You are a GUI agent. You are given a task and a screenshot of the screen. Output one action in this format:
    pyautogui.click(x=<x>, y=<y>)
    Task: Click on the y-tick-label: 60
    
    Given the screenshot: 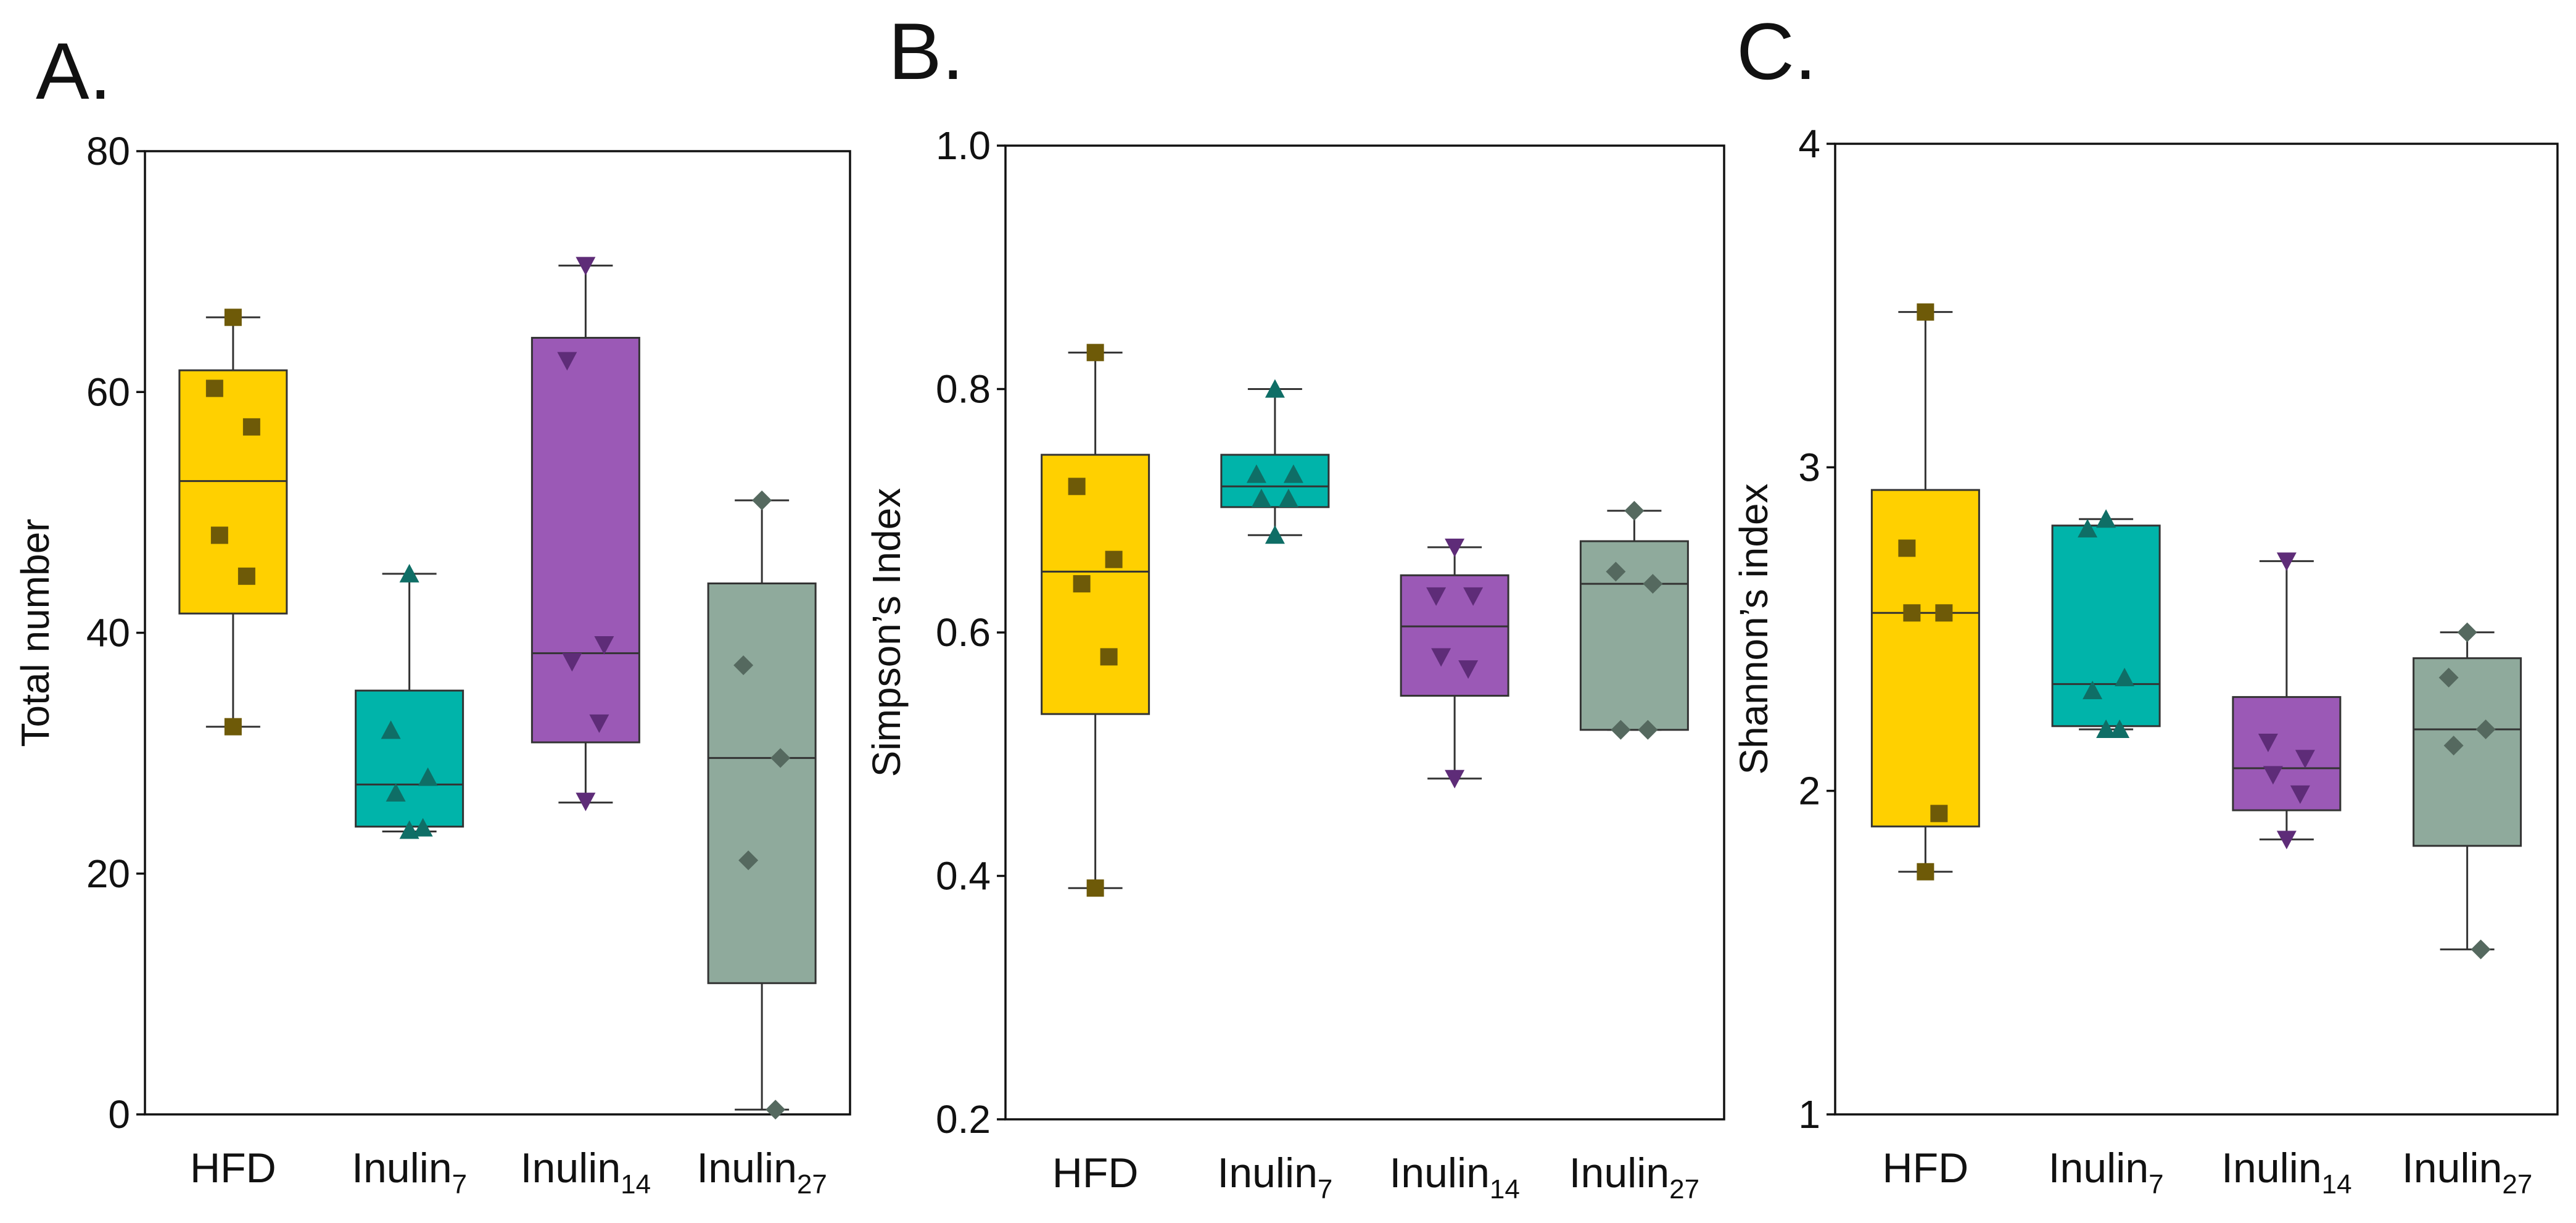 What is the action you would take?
    pyautogui.click(x=108, y=392)
    